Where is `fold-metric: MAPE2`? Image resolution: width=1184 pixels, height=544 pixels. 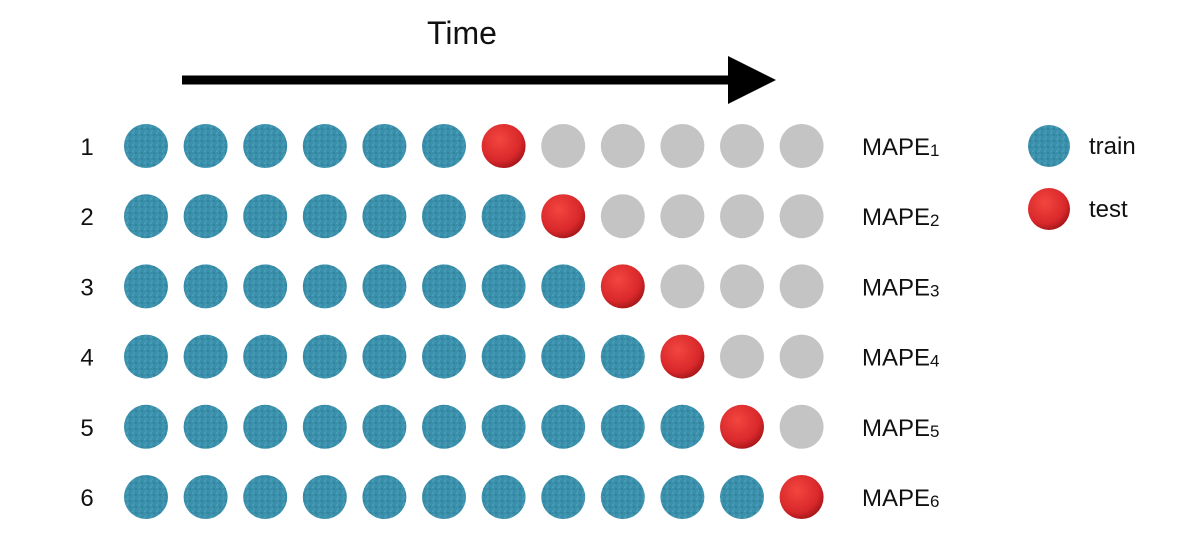
fold-metric: MAPE2 is located at coordinates (900, 217).